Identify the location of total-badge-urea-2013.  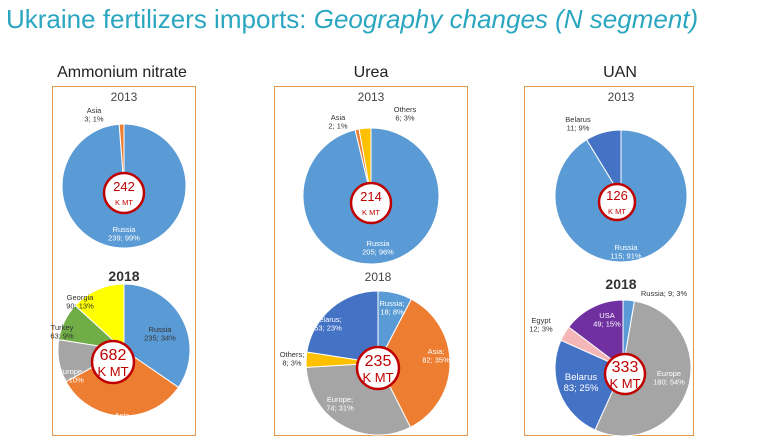
(371, 203).